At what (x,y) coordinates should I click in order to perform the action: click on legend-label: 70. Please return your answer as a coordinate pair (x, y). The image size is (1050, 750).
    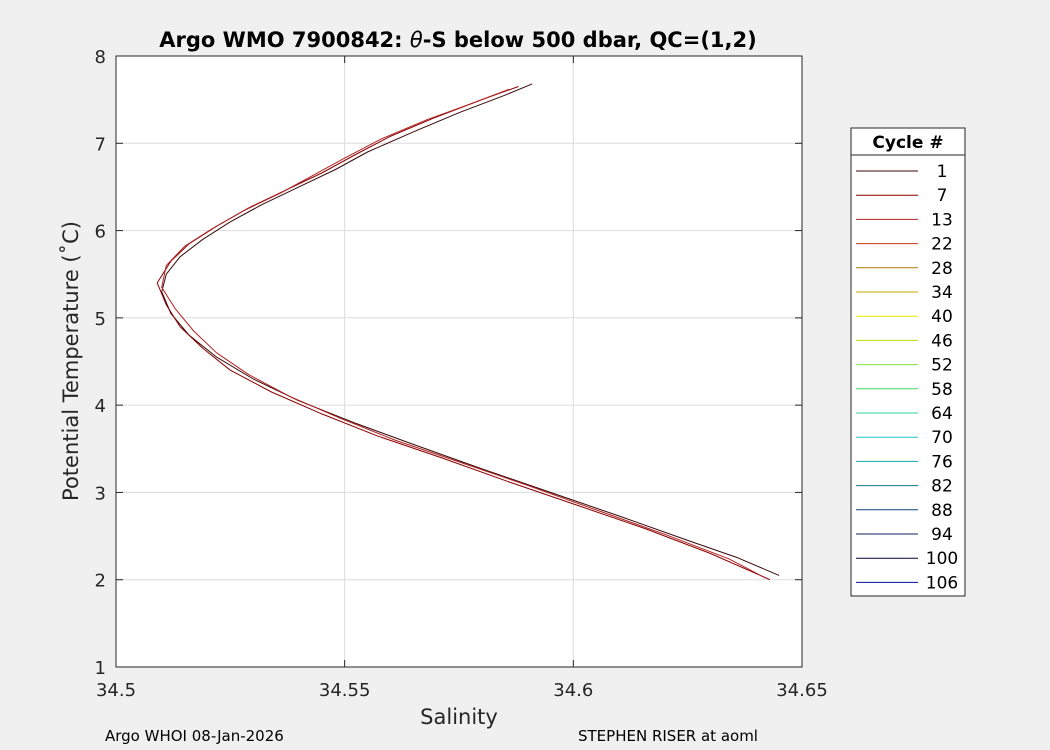
    Looking at the image, I should click on (942, 438).